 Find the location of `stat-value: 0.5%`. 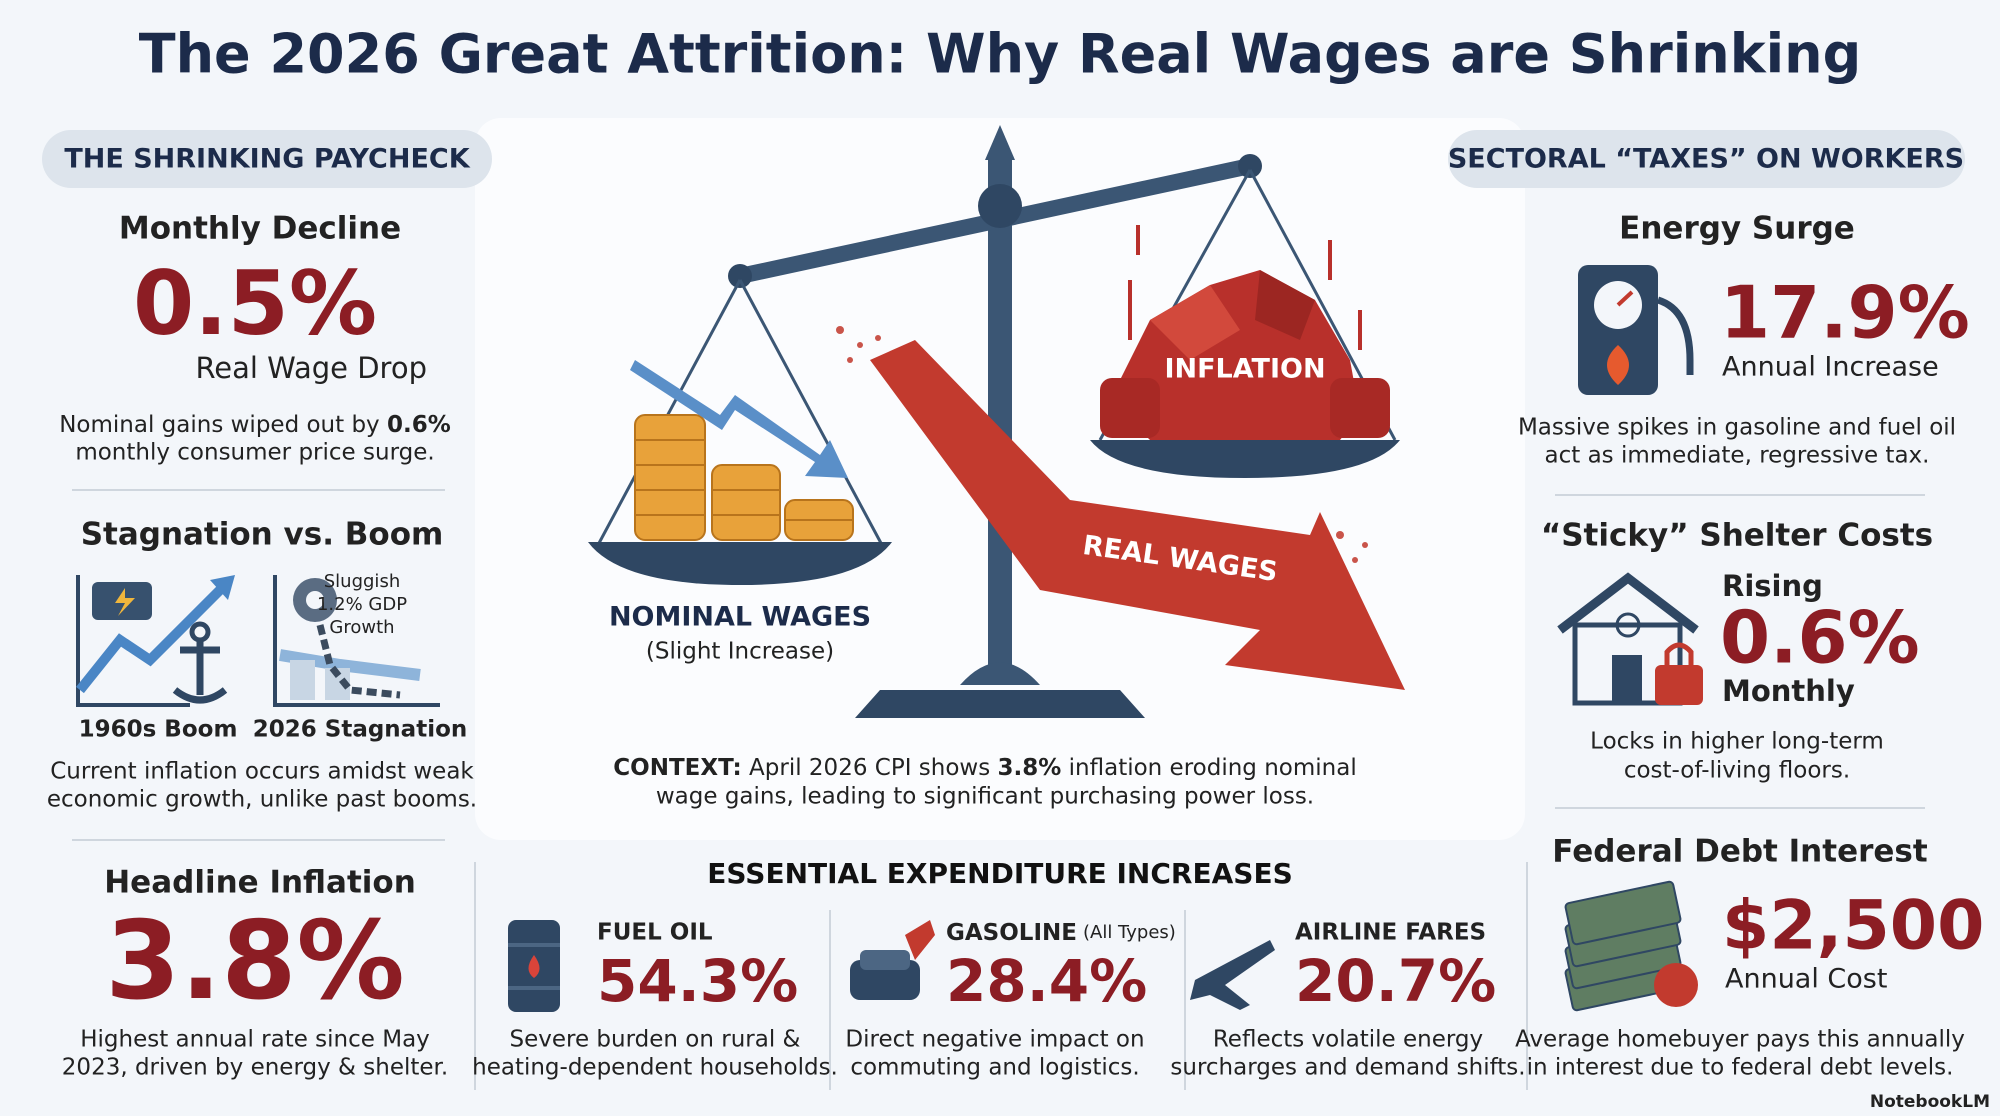

stat-value: 0.5% is located at coordinates (255, 303).